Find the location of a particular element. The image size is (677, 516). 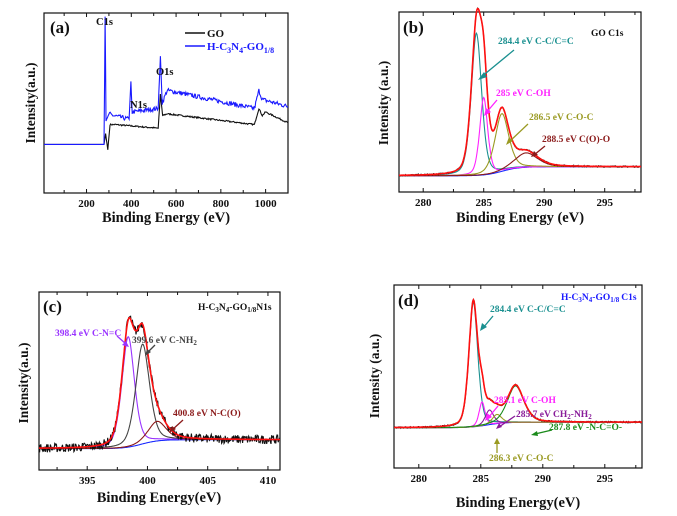

x-tick-label: 395 is located at coordinates (87, 481).